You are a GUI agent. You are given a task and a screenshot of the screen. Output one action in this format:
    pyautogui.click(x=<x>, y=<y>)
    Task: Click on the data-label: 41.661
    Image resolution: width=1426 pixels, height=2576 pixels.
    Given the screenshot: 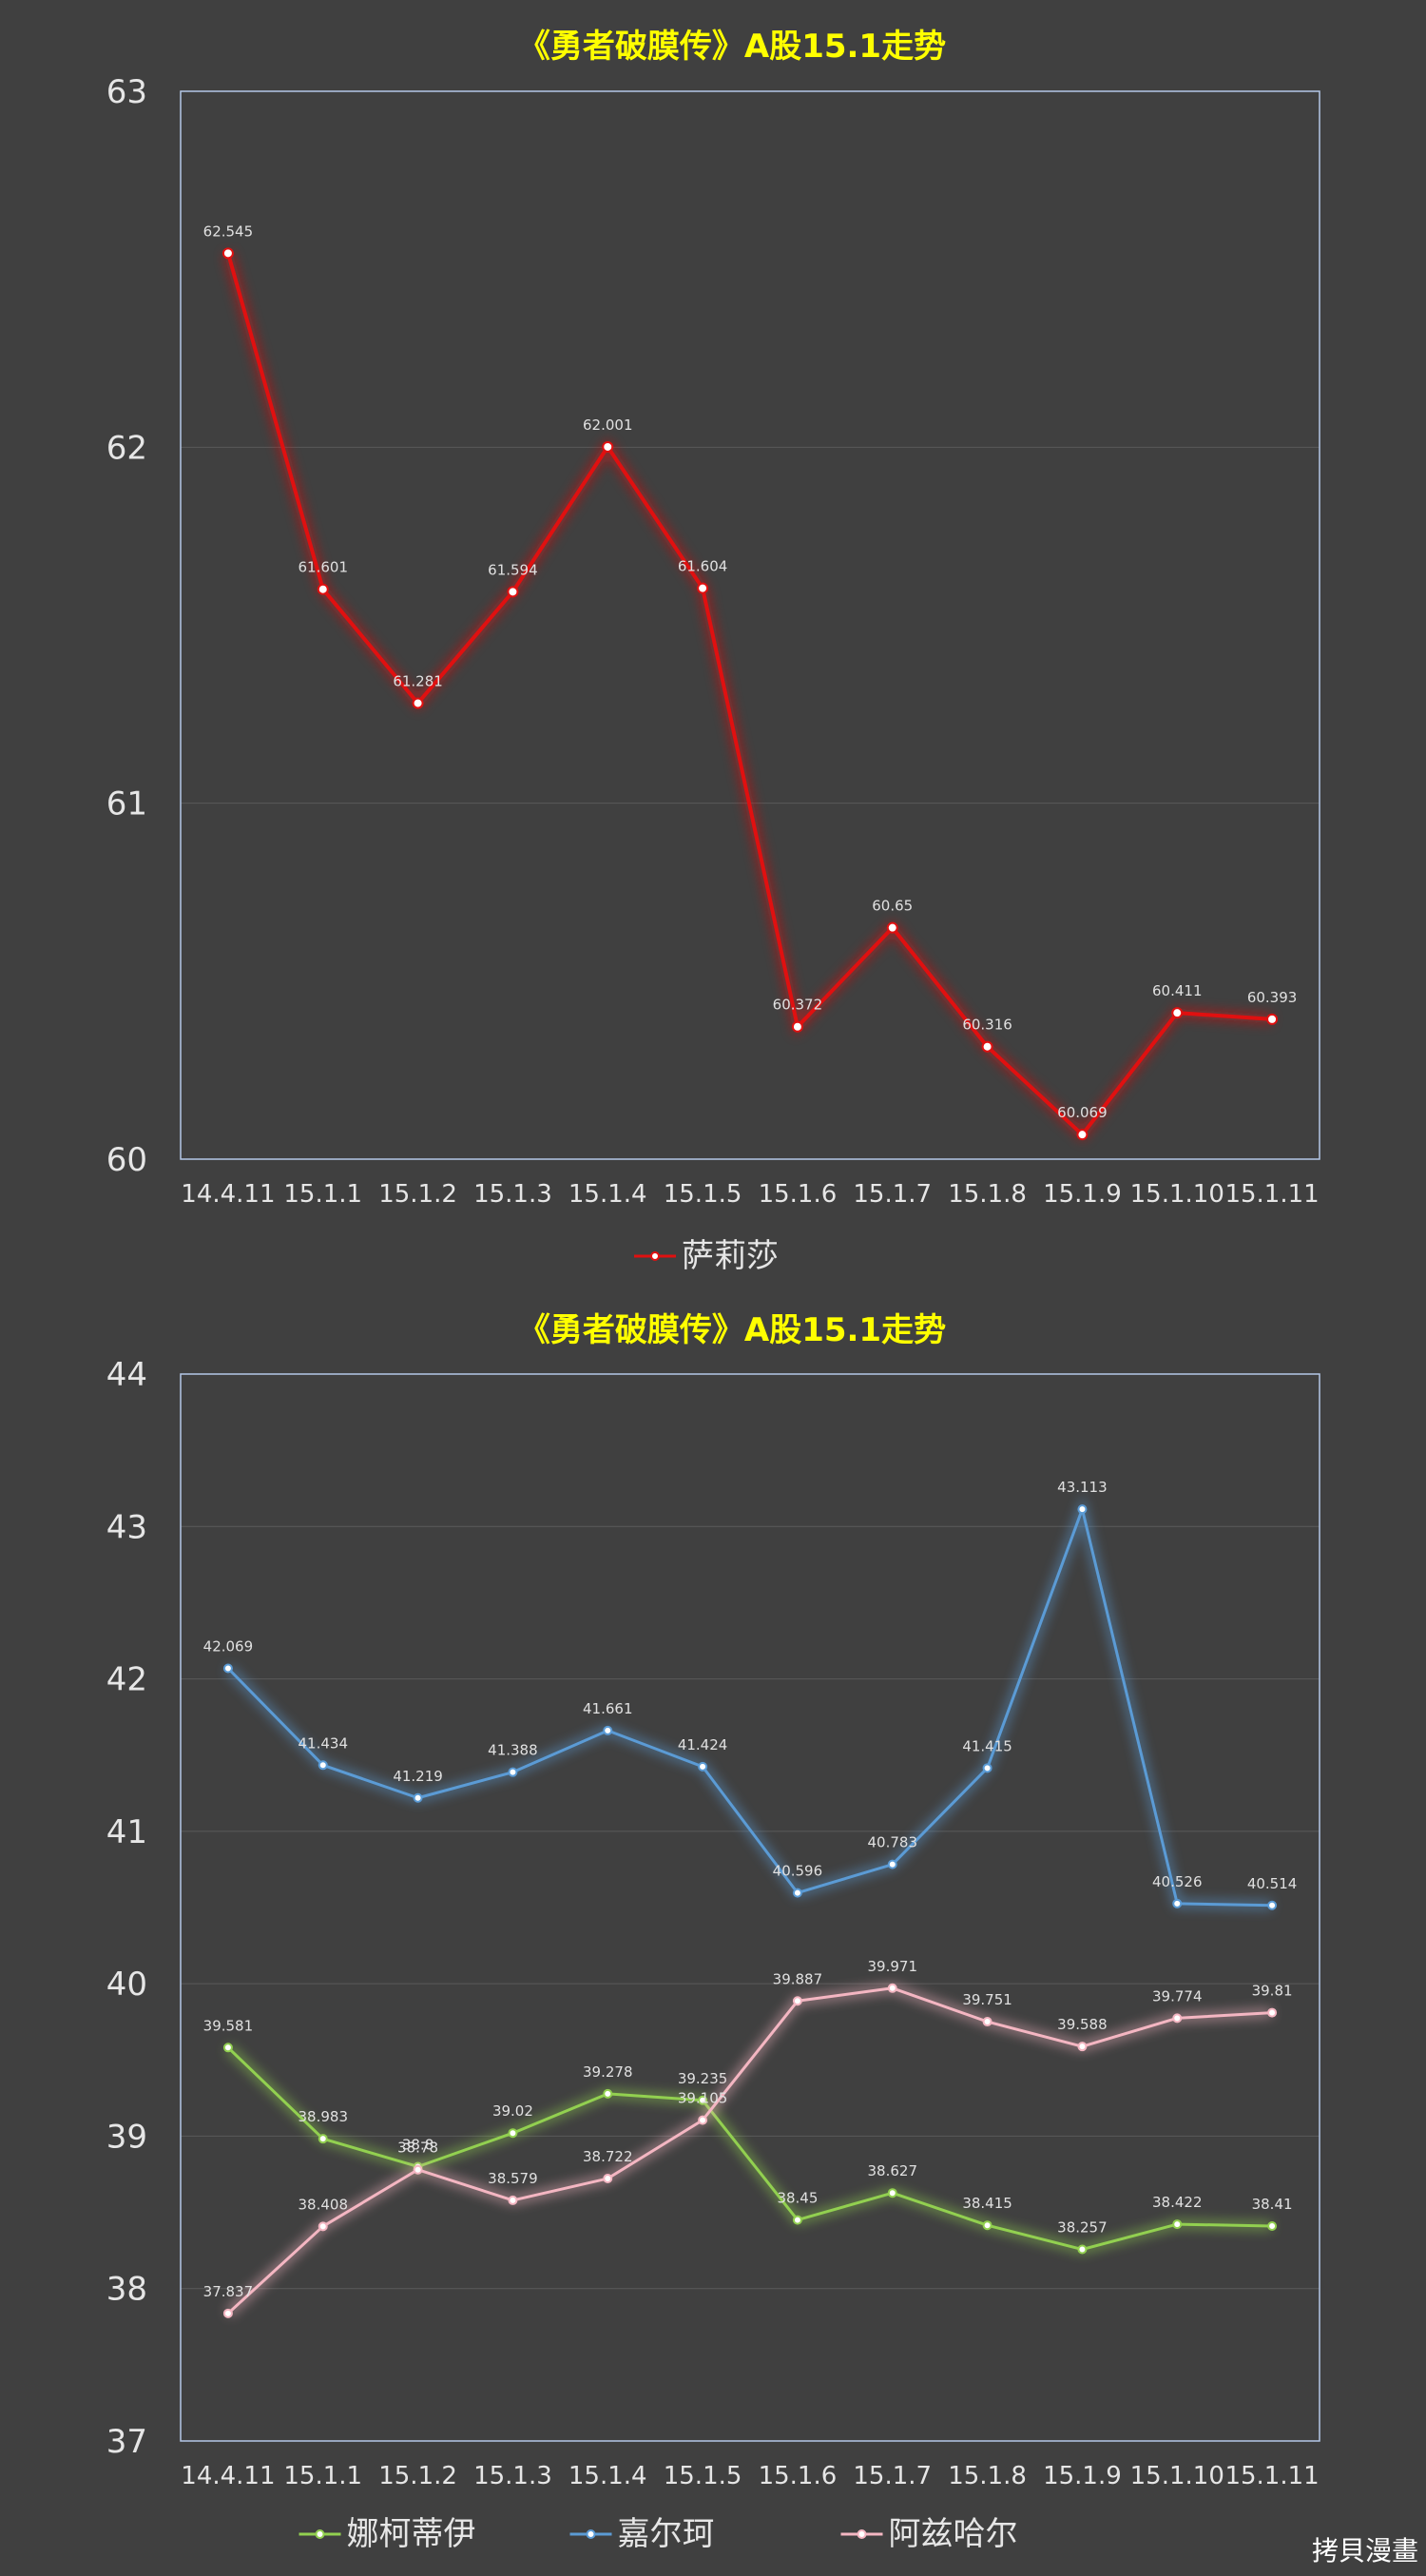 What is the action you would take?
    pyautogui.click(x=608, y=1708)
    